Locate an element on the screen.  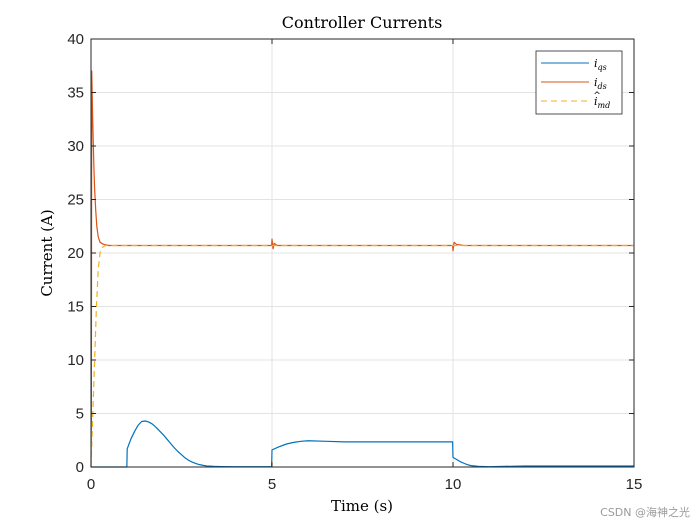
x-tick-label: 10 is located at coordinates (453, 484).